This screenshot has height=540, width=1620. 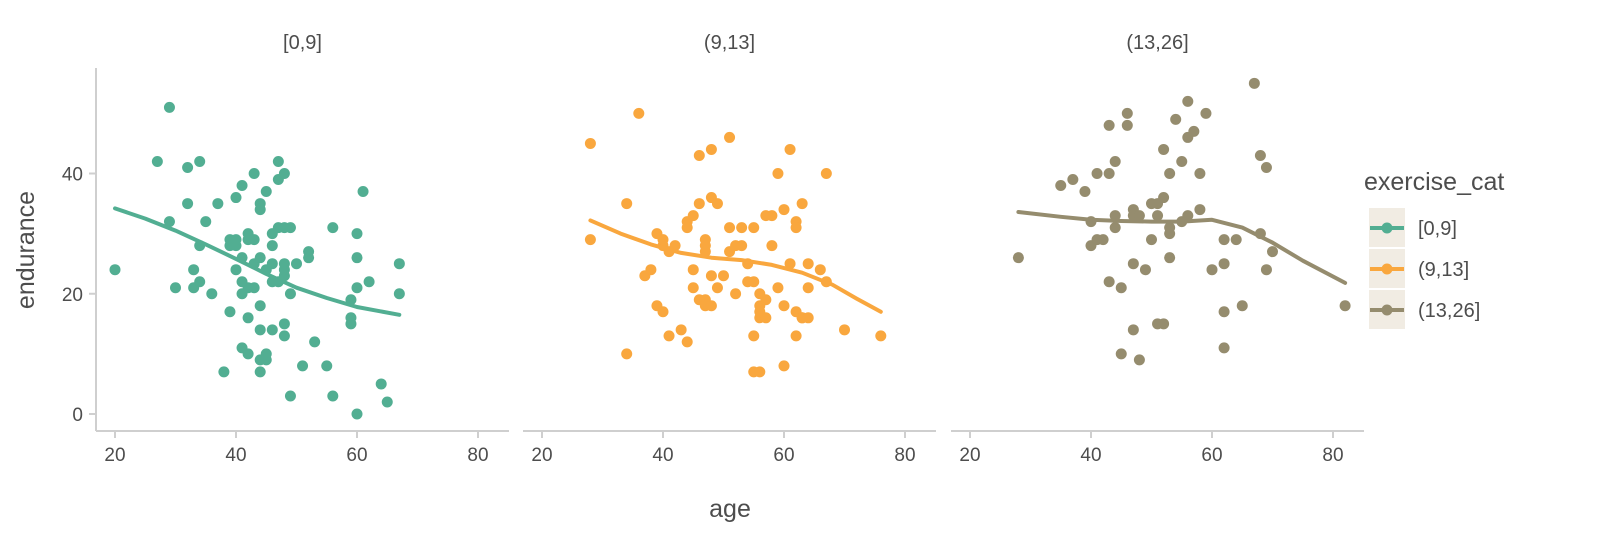 I want to click on trend-line, so click(x=735, y=266).